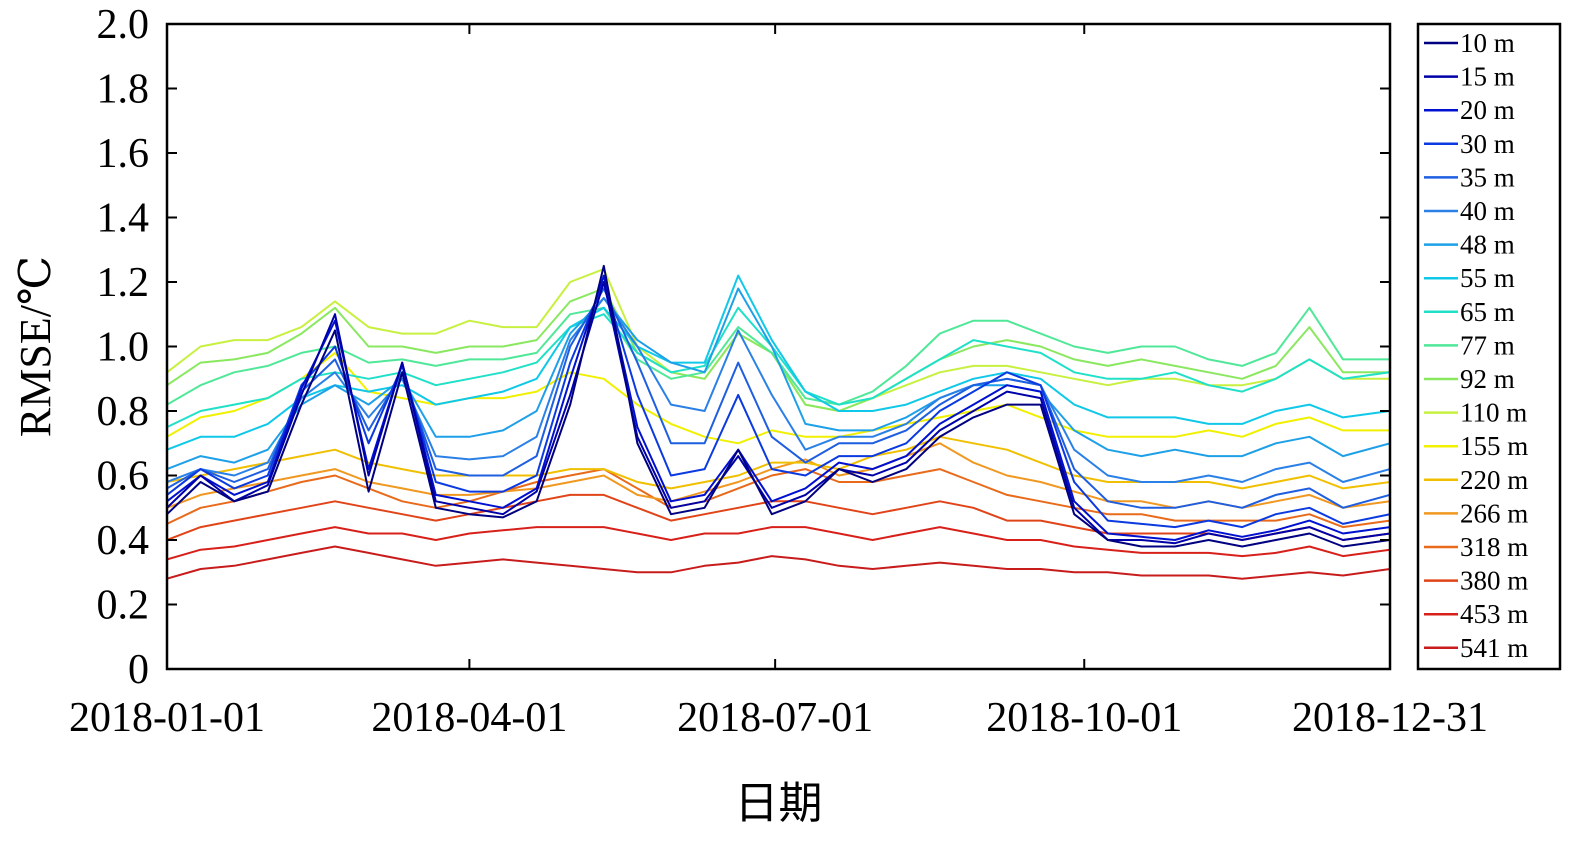 The image size is (1575, 842). What do you see at coordinates (1487, 110) in the screenshot?
I see `legend-label: 20 m` at bounding box center [1487, 110].